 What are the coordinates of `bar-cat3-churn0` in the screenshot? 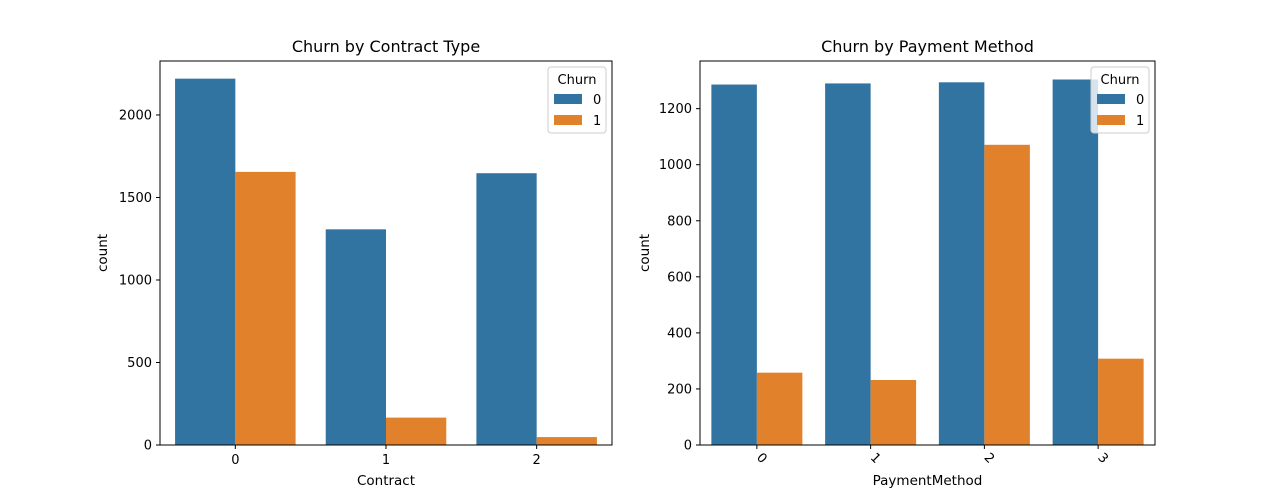 It's located at (1075, 262).